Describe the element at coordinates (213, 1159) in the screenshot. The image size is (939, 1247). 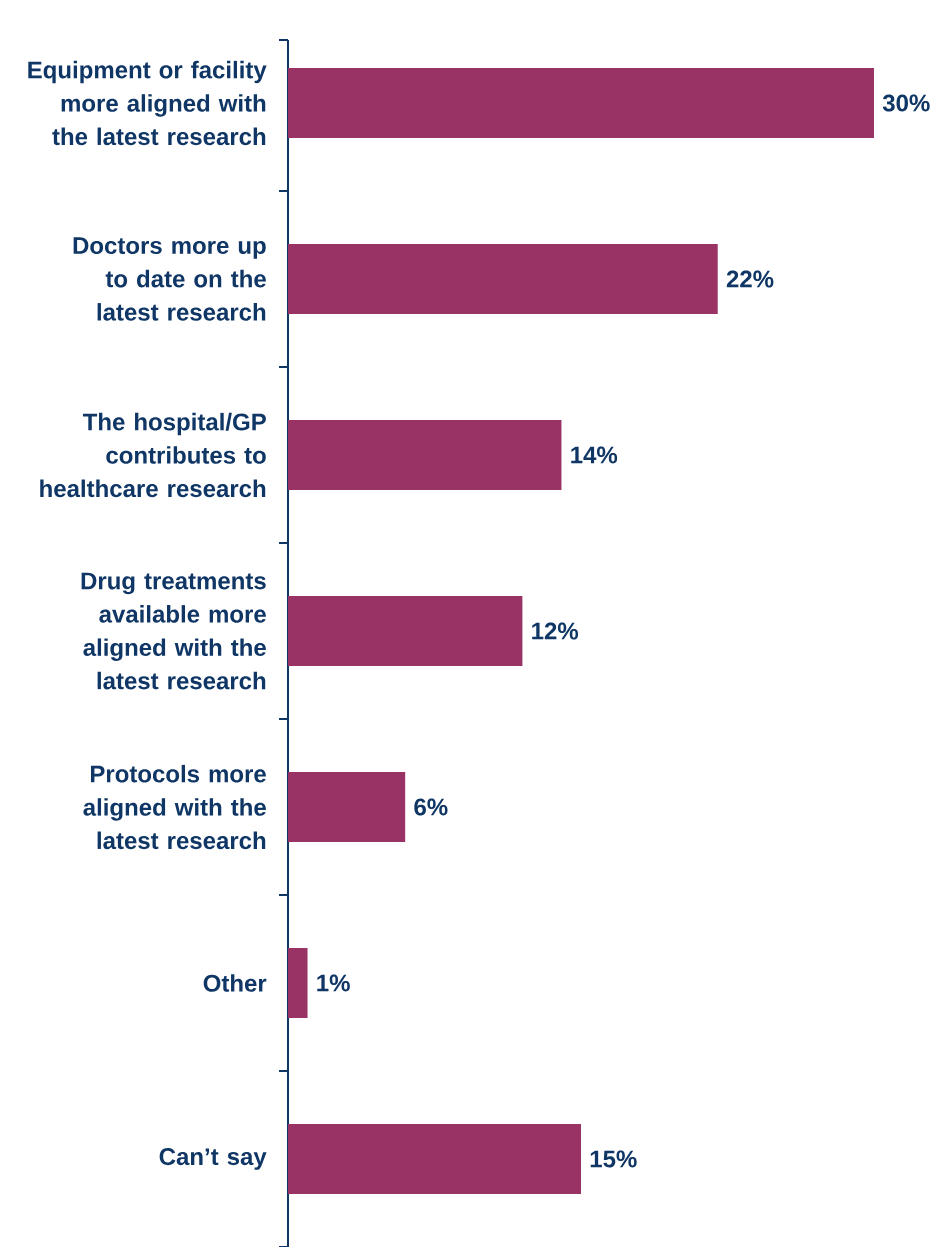
I see `y-tick-label: Can’t say` at that location.